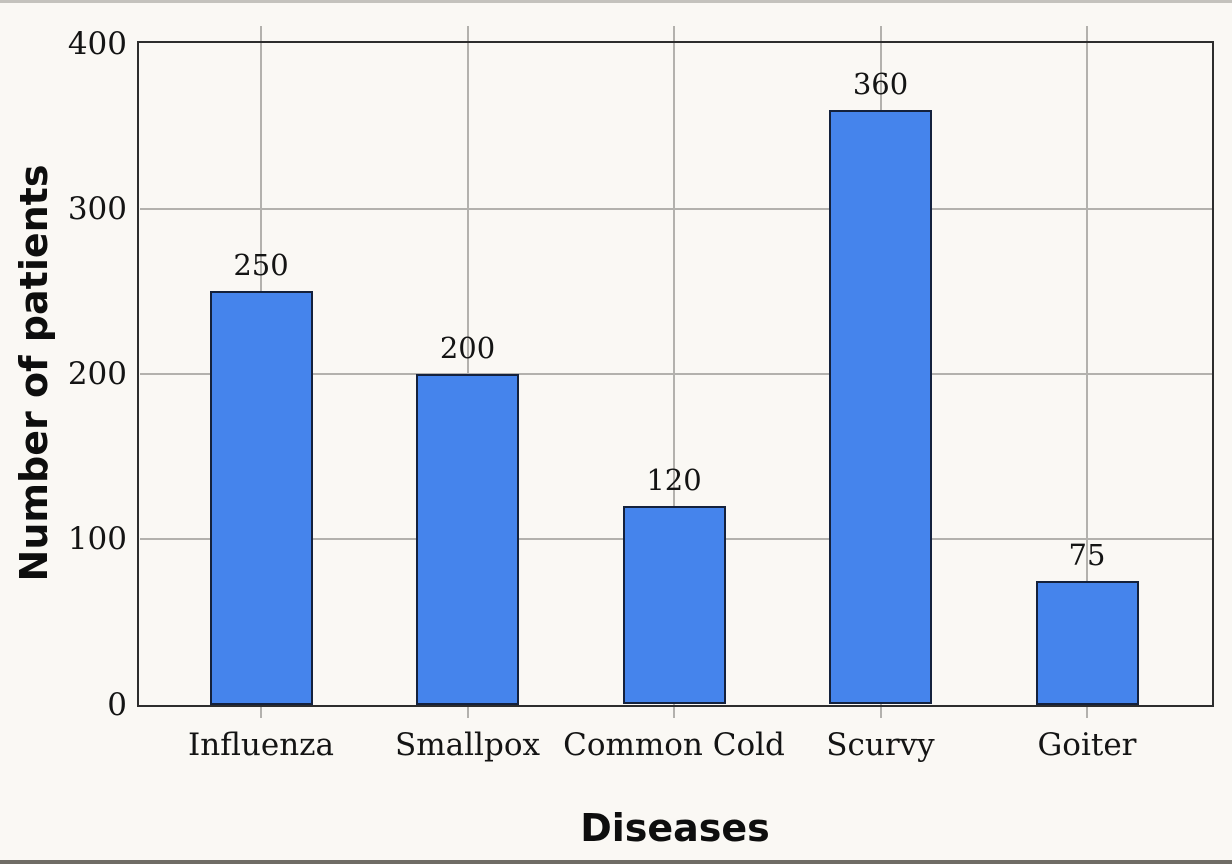 This screenshot has width=1232, height=864. What do you see at coordinates (674, 745) in the screenshot?
I see `x-tick-label: Common Cold` at bounding box center [674, 745].